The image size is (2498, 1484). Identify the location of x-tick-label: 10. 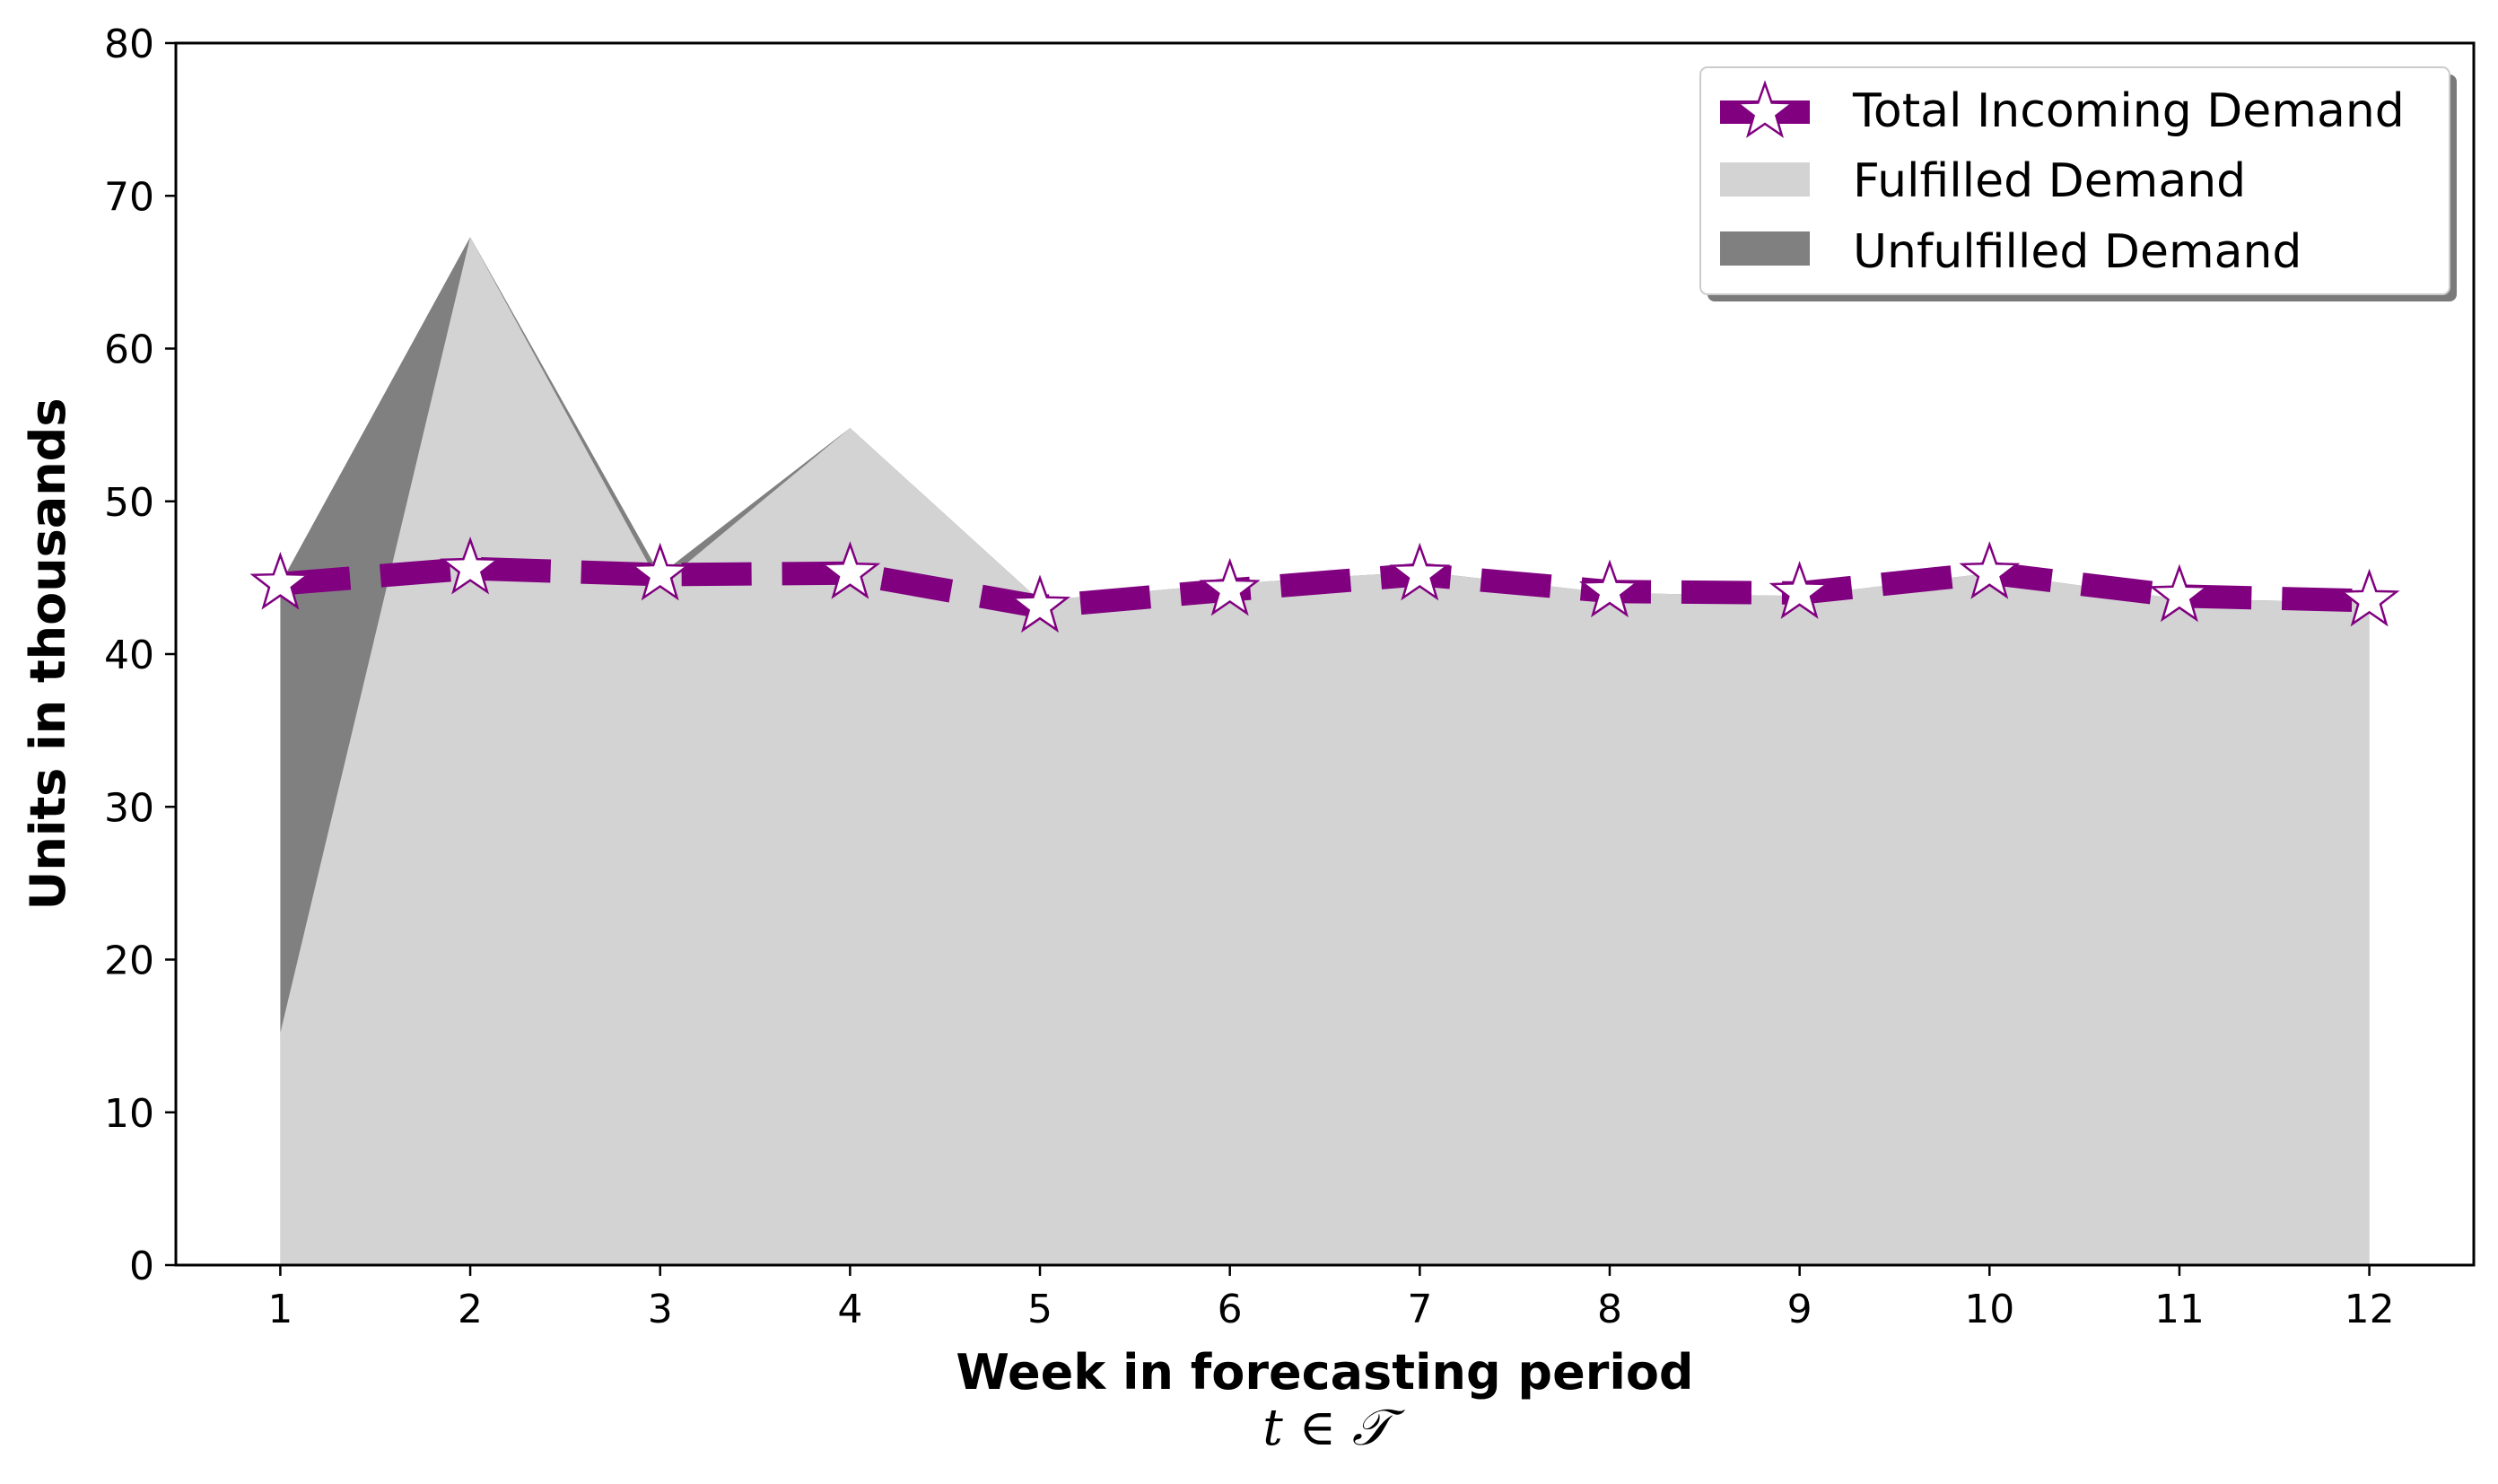
(1989, 1310).